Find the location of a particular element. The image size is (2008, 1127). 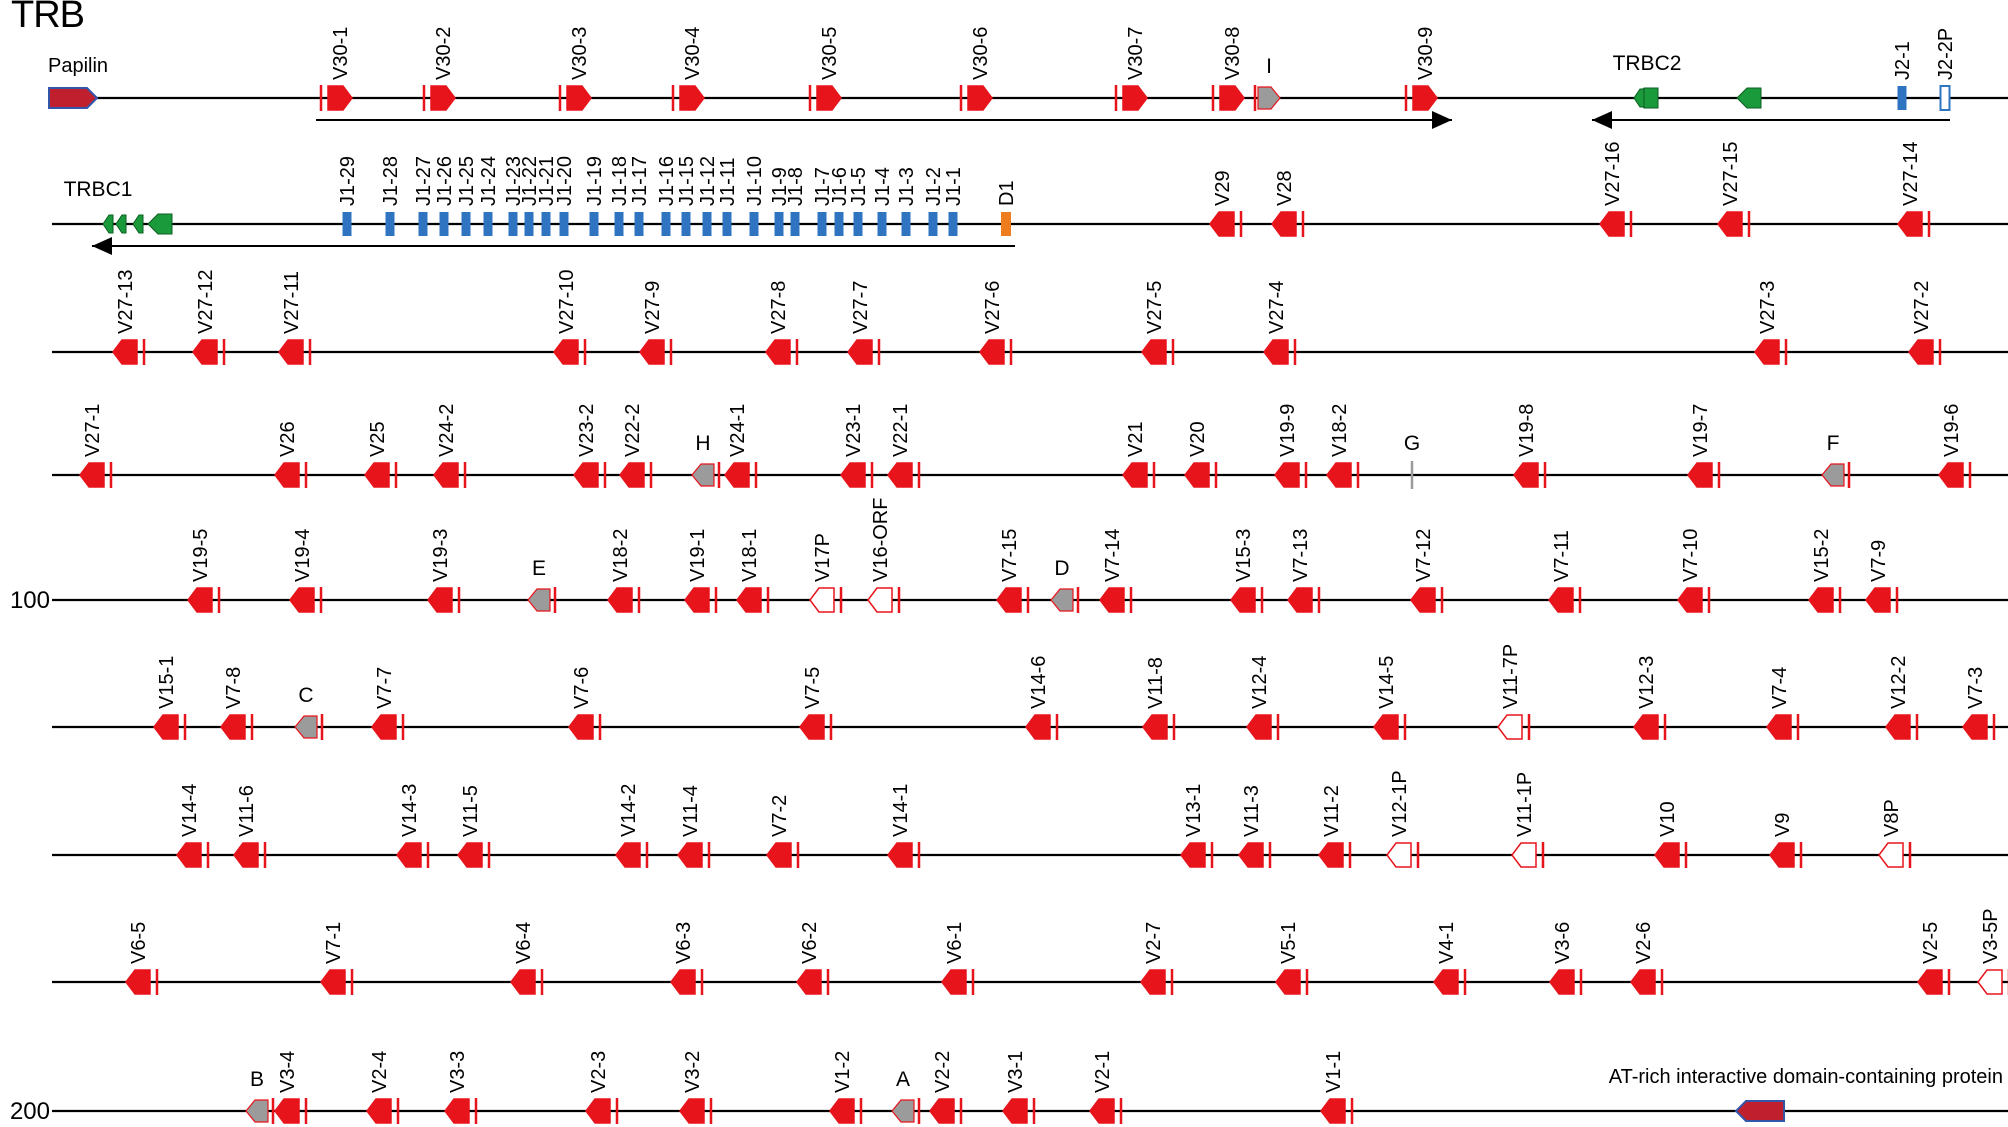

gene-v12-4-label: V12-4 is located at coordinates (1260, 682).